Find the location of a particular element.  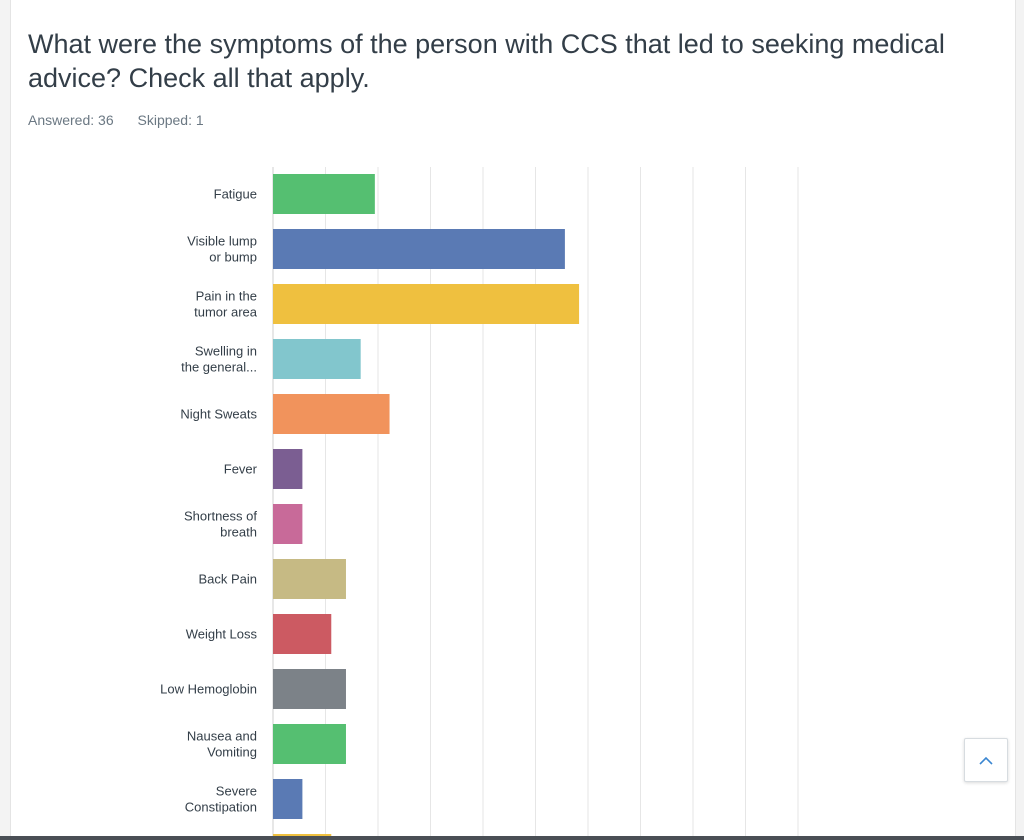

category-label: Fatigue is located at coordinates (235, 194).